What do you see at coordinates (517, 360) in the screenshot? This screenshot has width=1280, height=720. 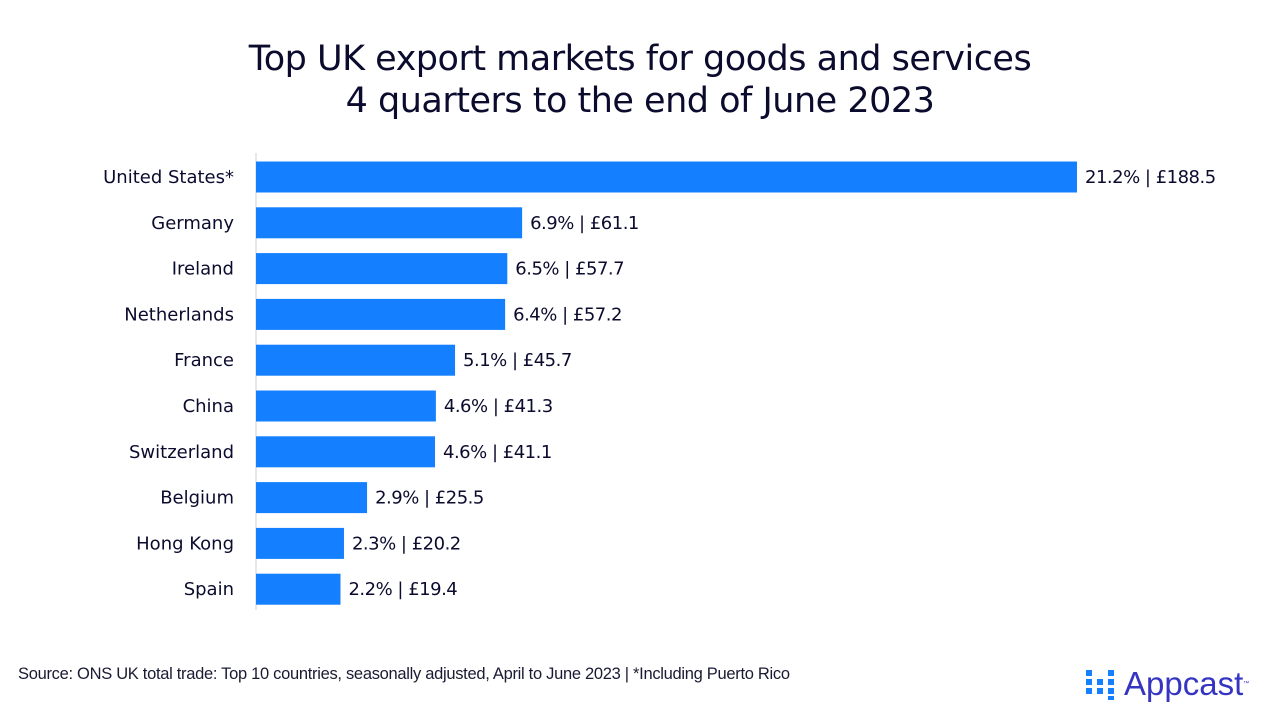 I see `data-label: 5.1% | £45.7` at bounding box center [517, 360].